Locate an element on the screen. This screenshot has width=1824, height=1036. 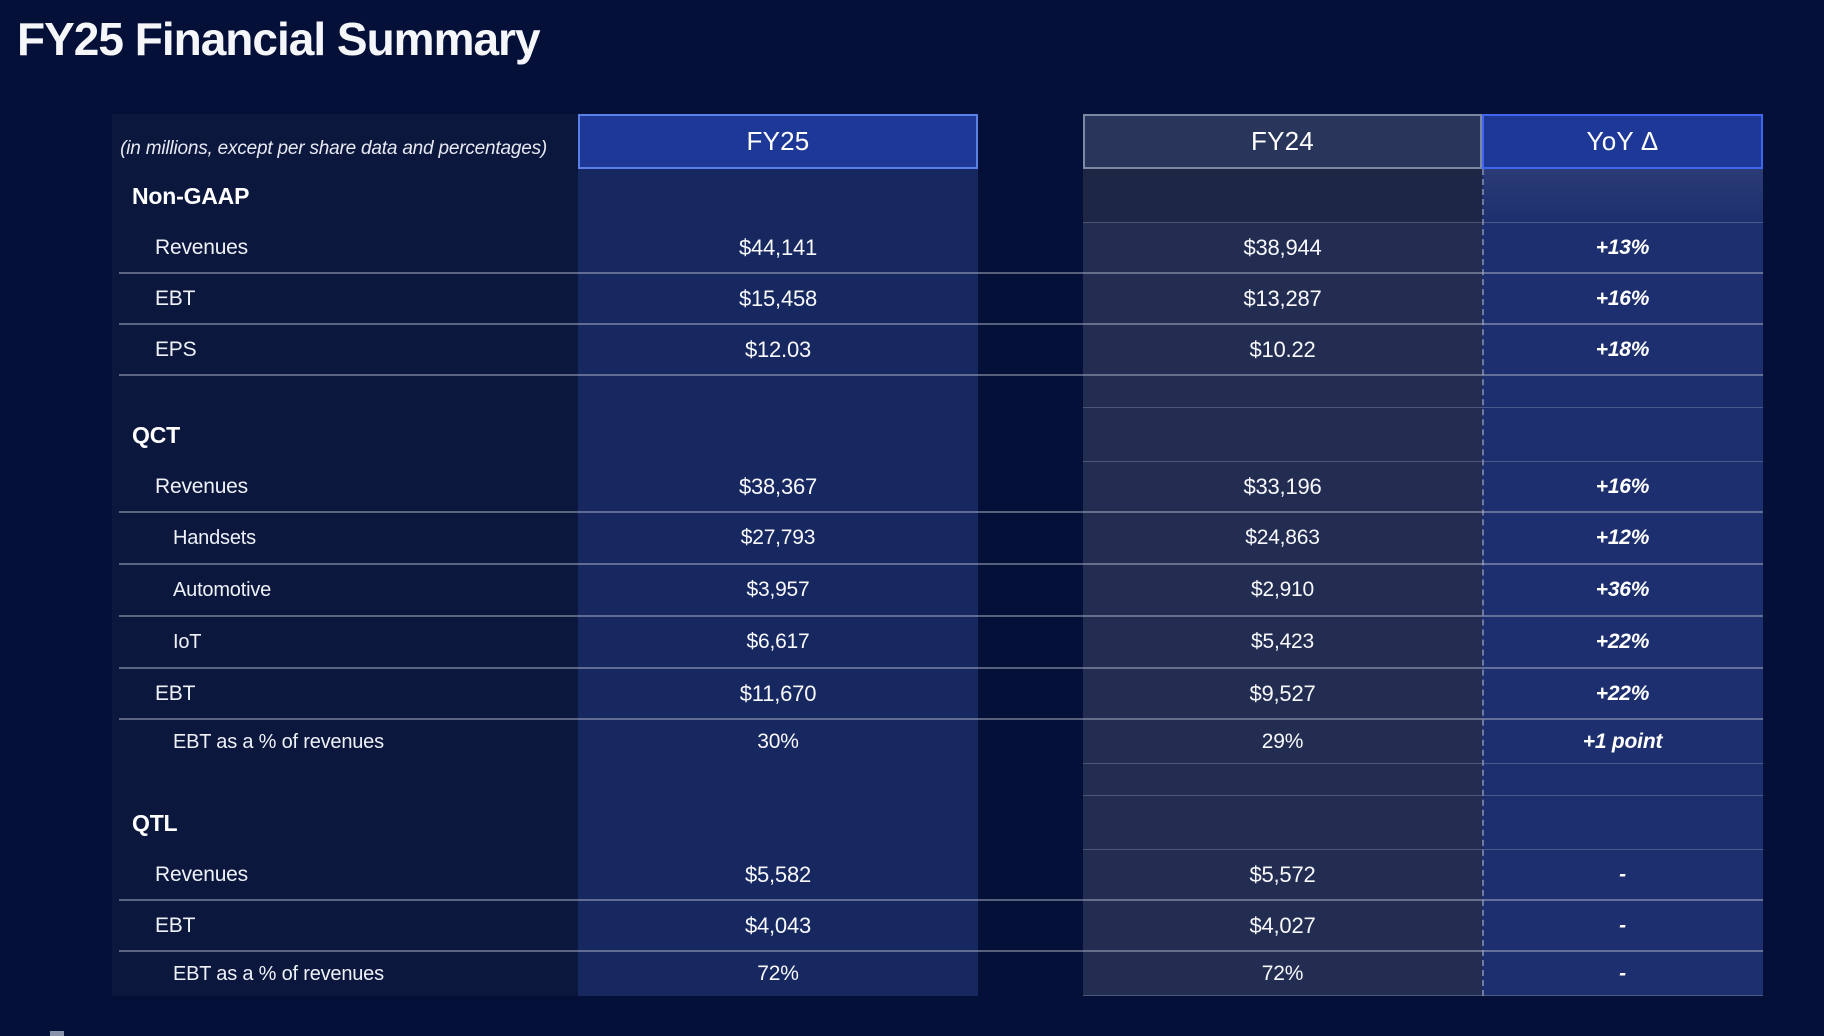
table-row: EBT $4,043 $4,027 - is located at coordinates (941, 926).